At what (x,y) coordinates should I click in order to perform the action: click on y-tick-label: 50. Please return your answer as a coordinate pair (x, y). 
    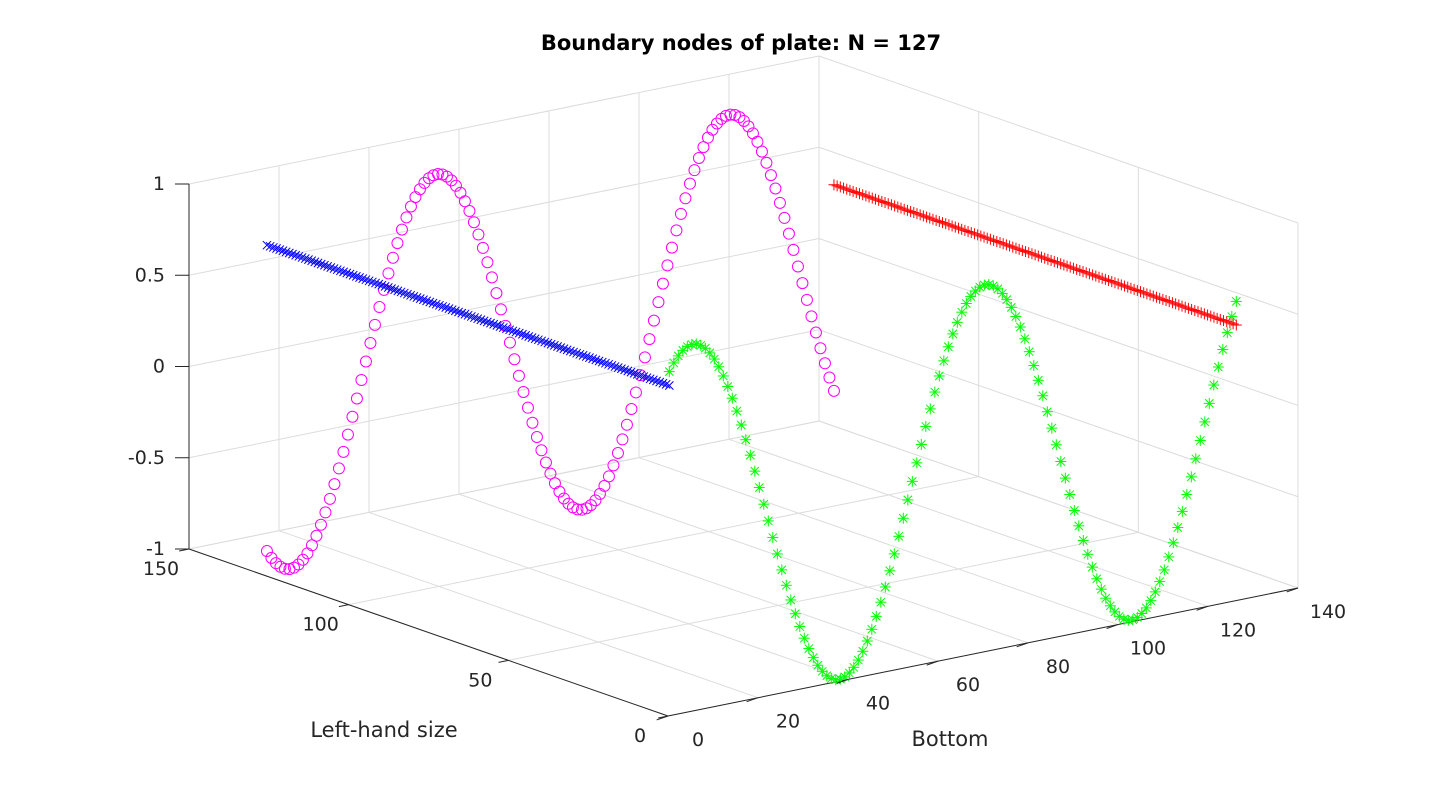
    Looking at the image, I should click on (480, 680).